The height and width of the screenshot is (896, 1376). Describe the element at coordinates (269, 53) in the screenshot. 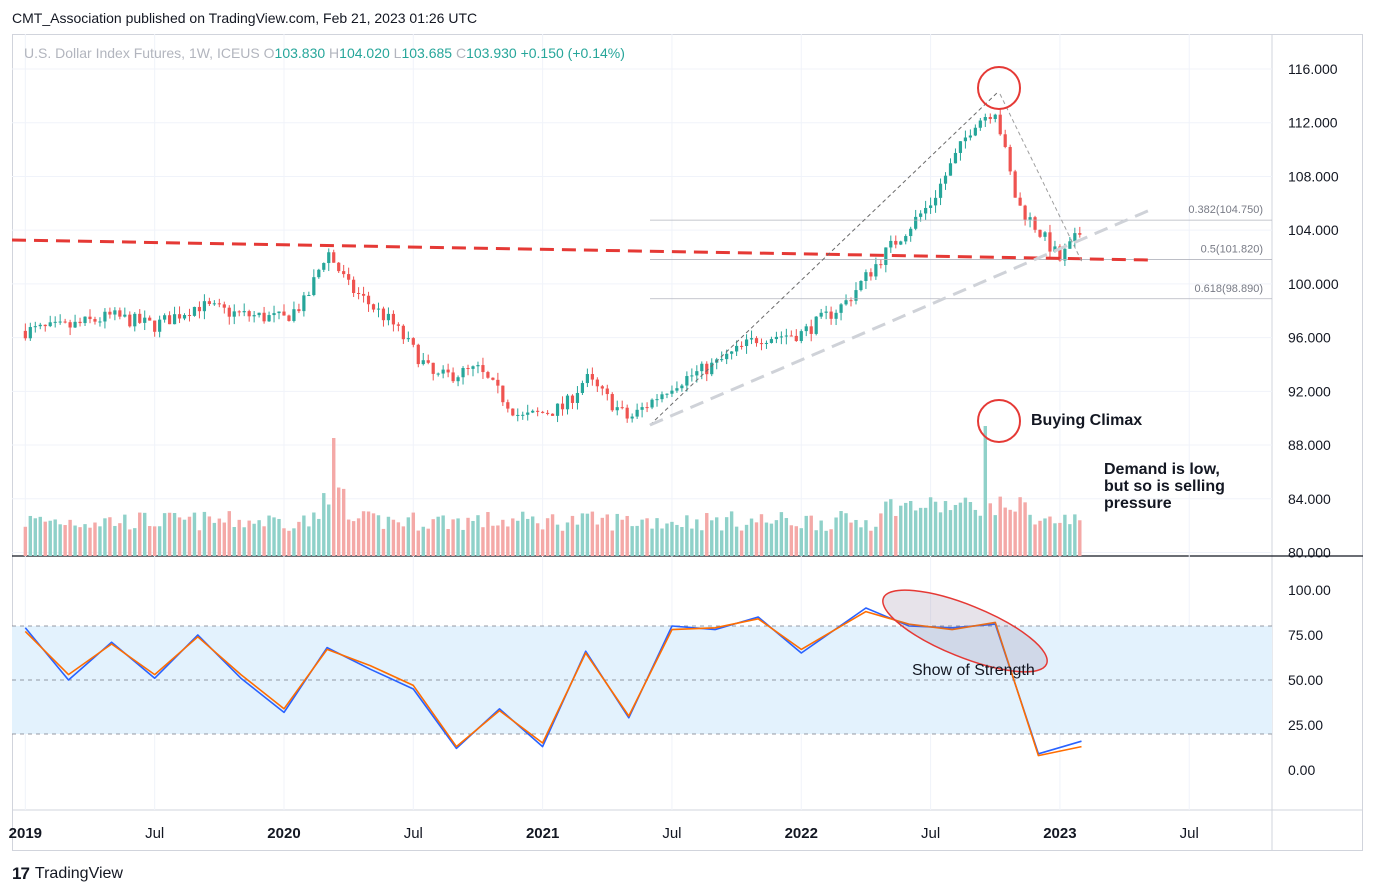

I see `open-label: O` at that location.